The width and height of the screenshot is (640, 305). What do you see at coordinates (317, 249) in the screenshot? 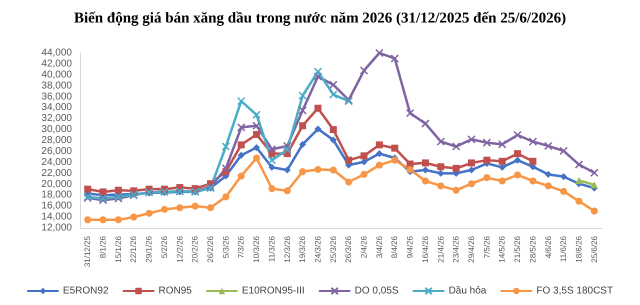
I see `x-tick-label: 24/3/26` at bounding box center [317, 249].